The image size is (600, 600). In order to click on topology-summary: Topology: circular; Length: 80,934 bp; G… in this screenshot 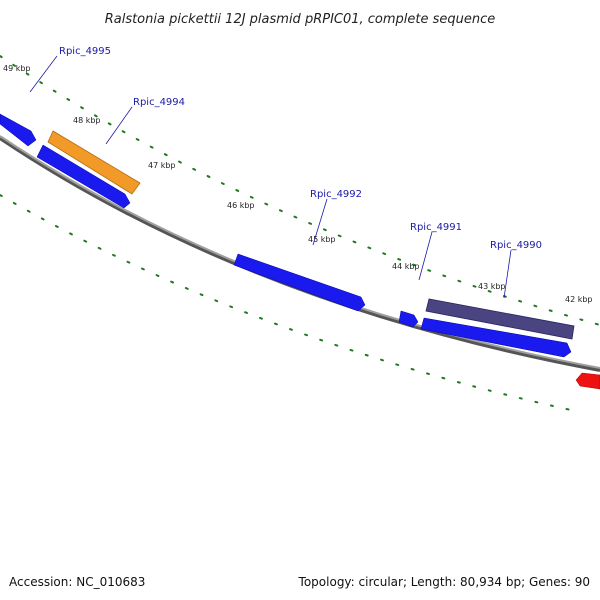, I will do `click(444, 582)`.